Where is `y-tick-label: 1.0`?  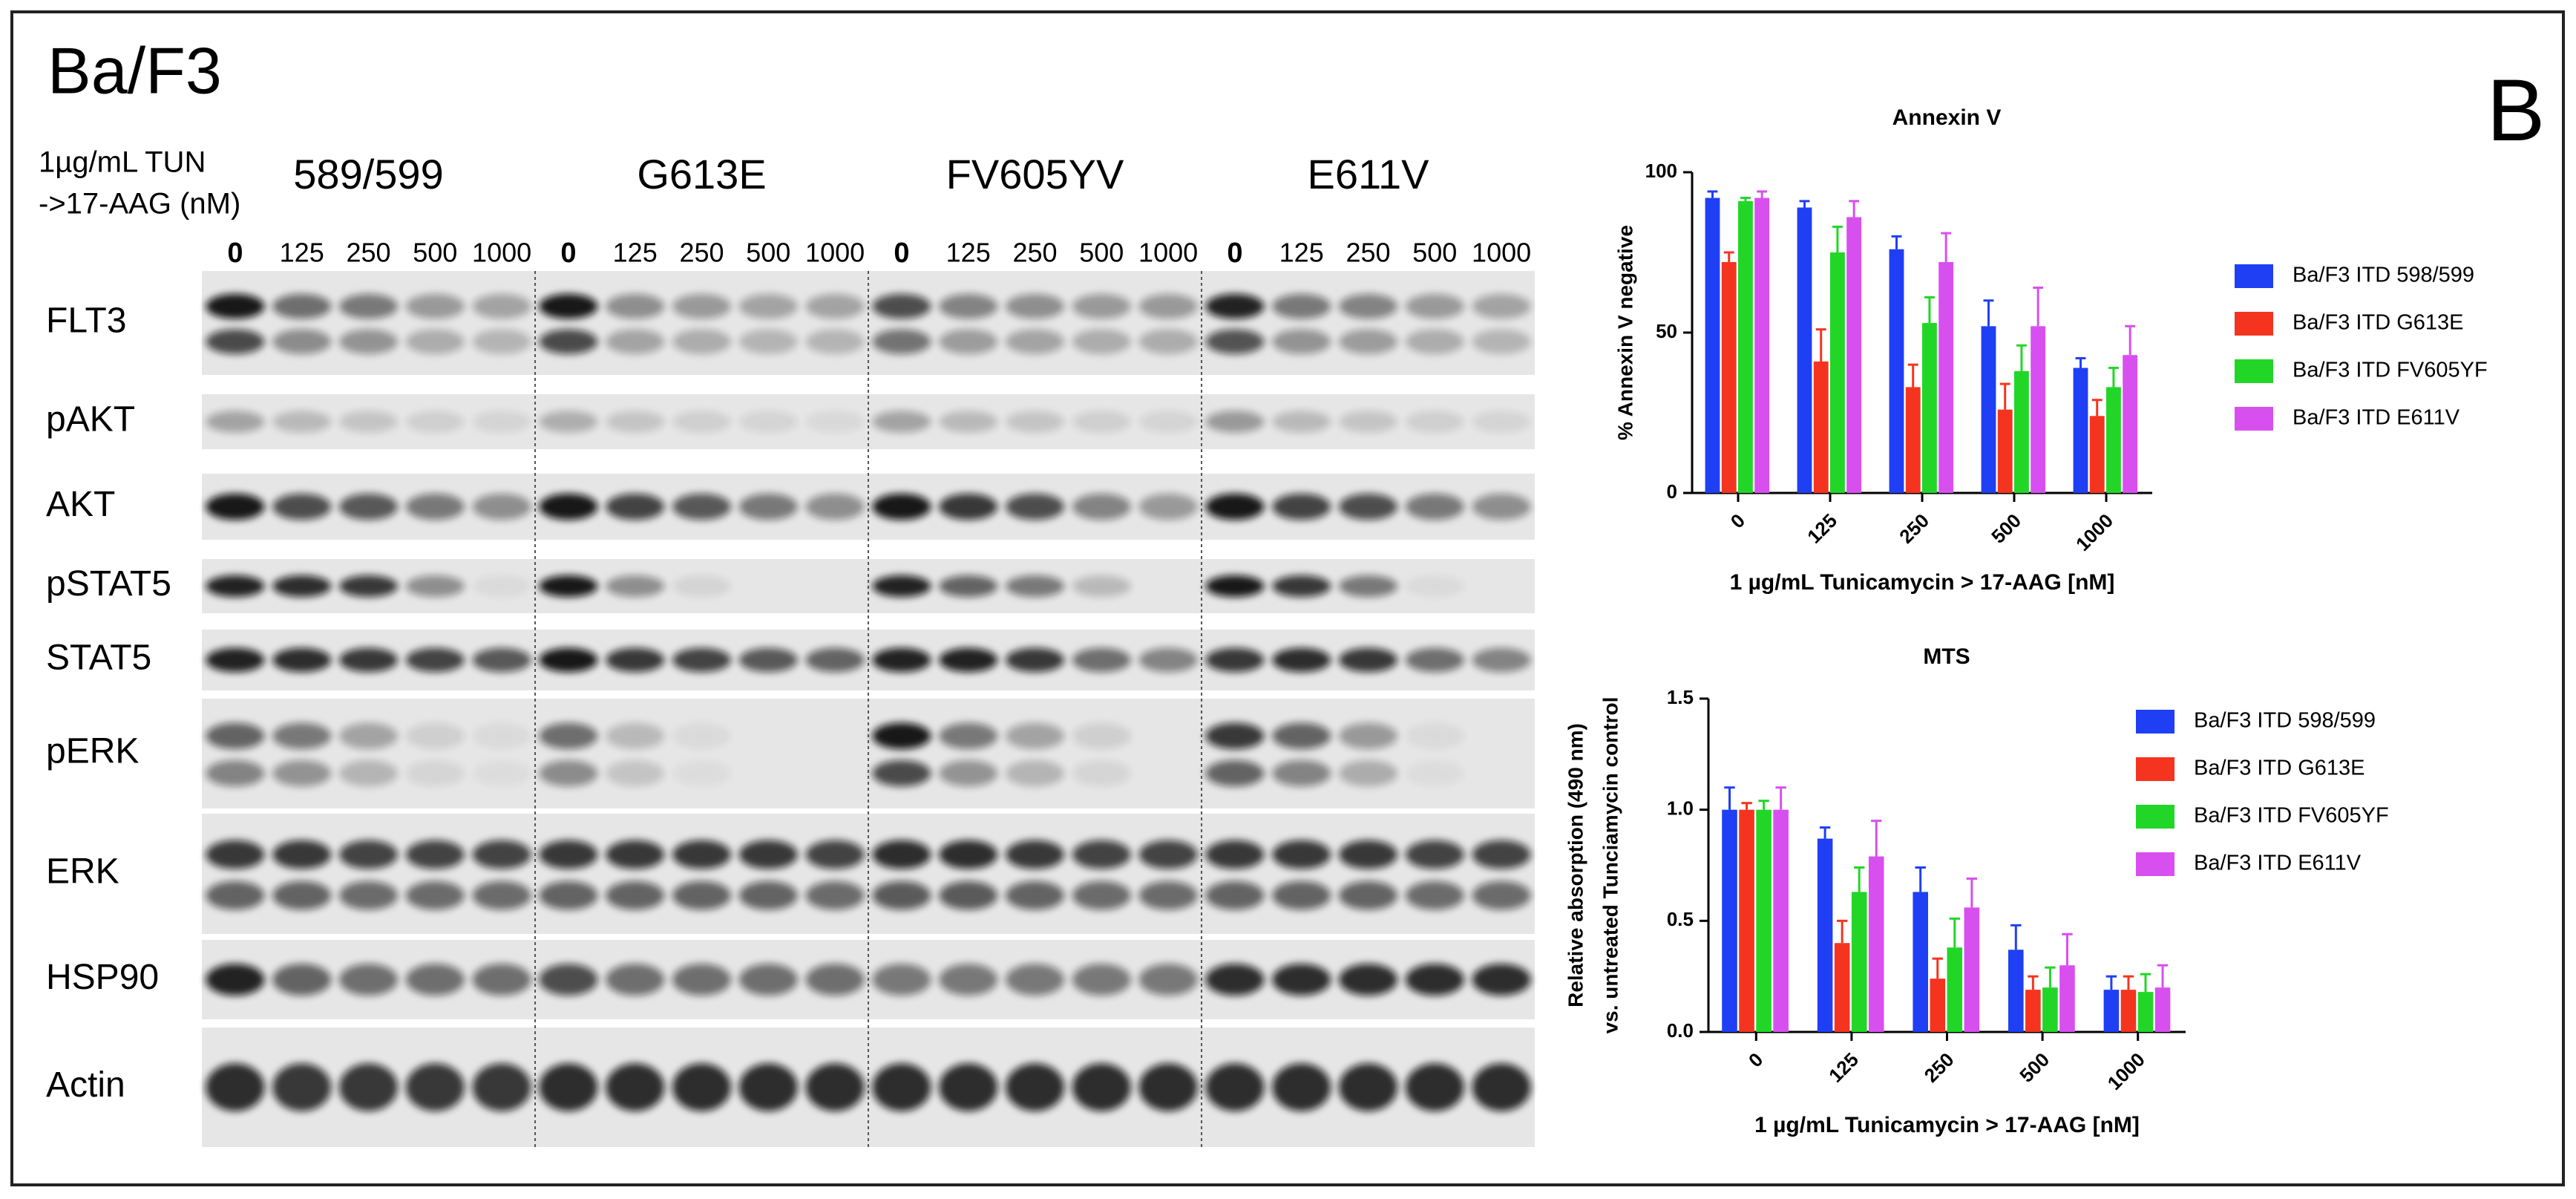
y-tick-label: 1.0 is located at coordinates (1680, 808).